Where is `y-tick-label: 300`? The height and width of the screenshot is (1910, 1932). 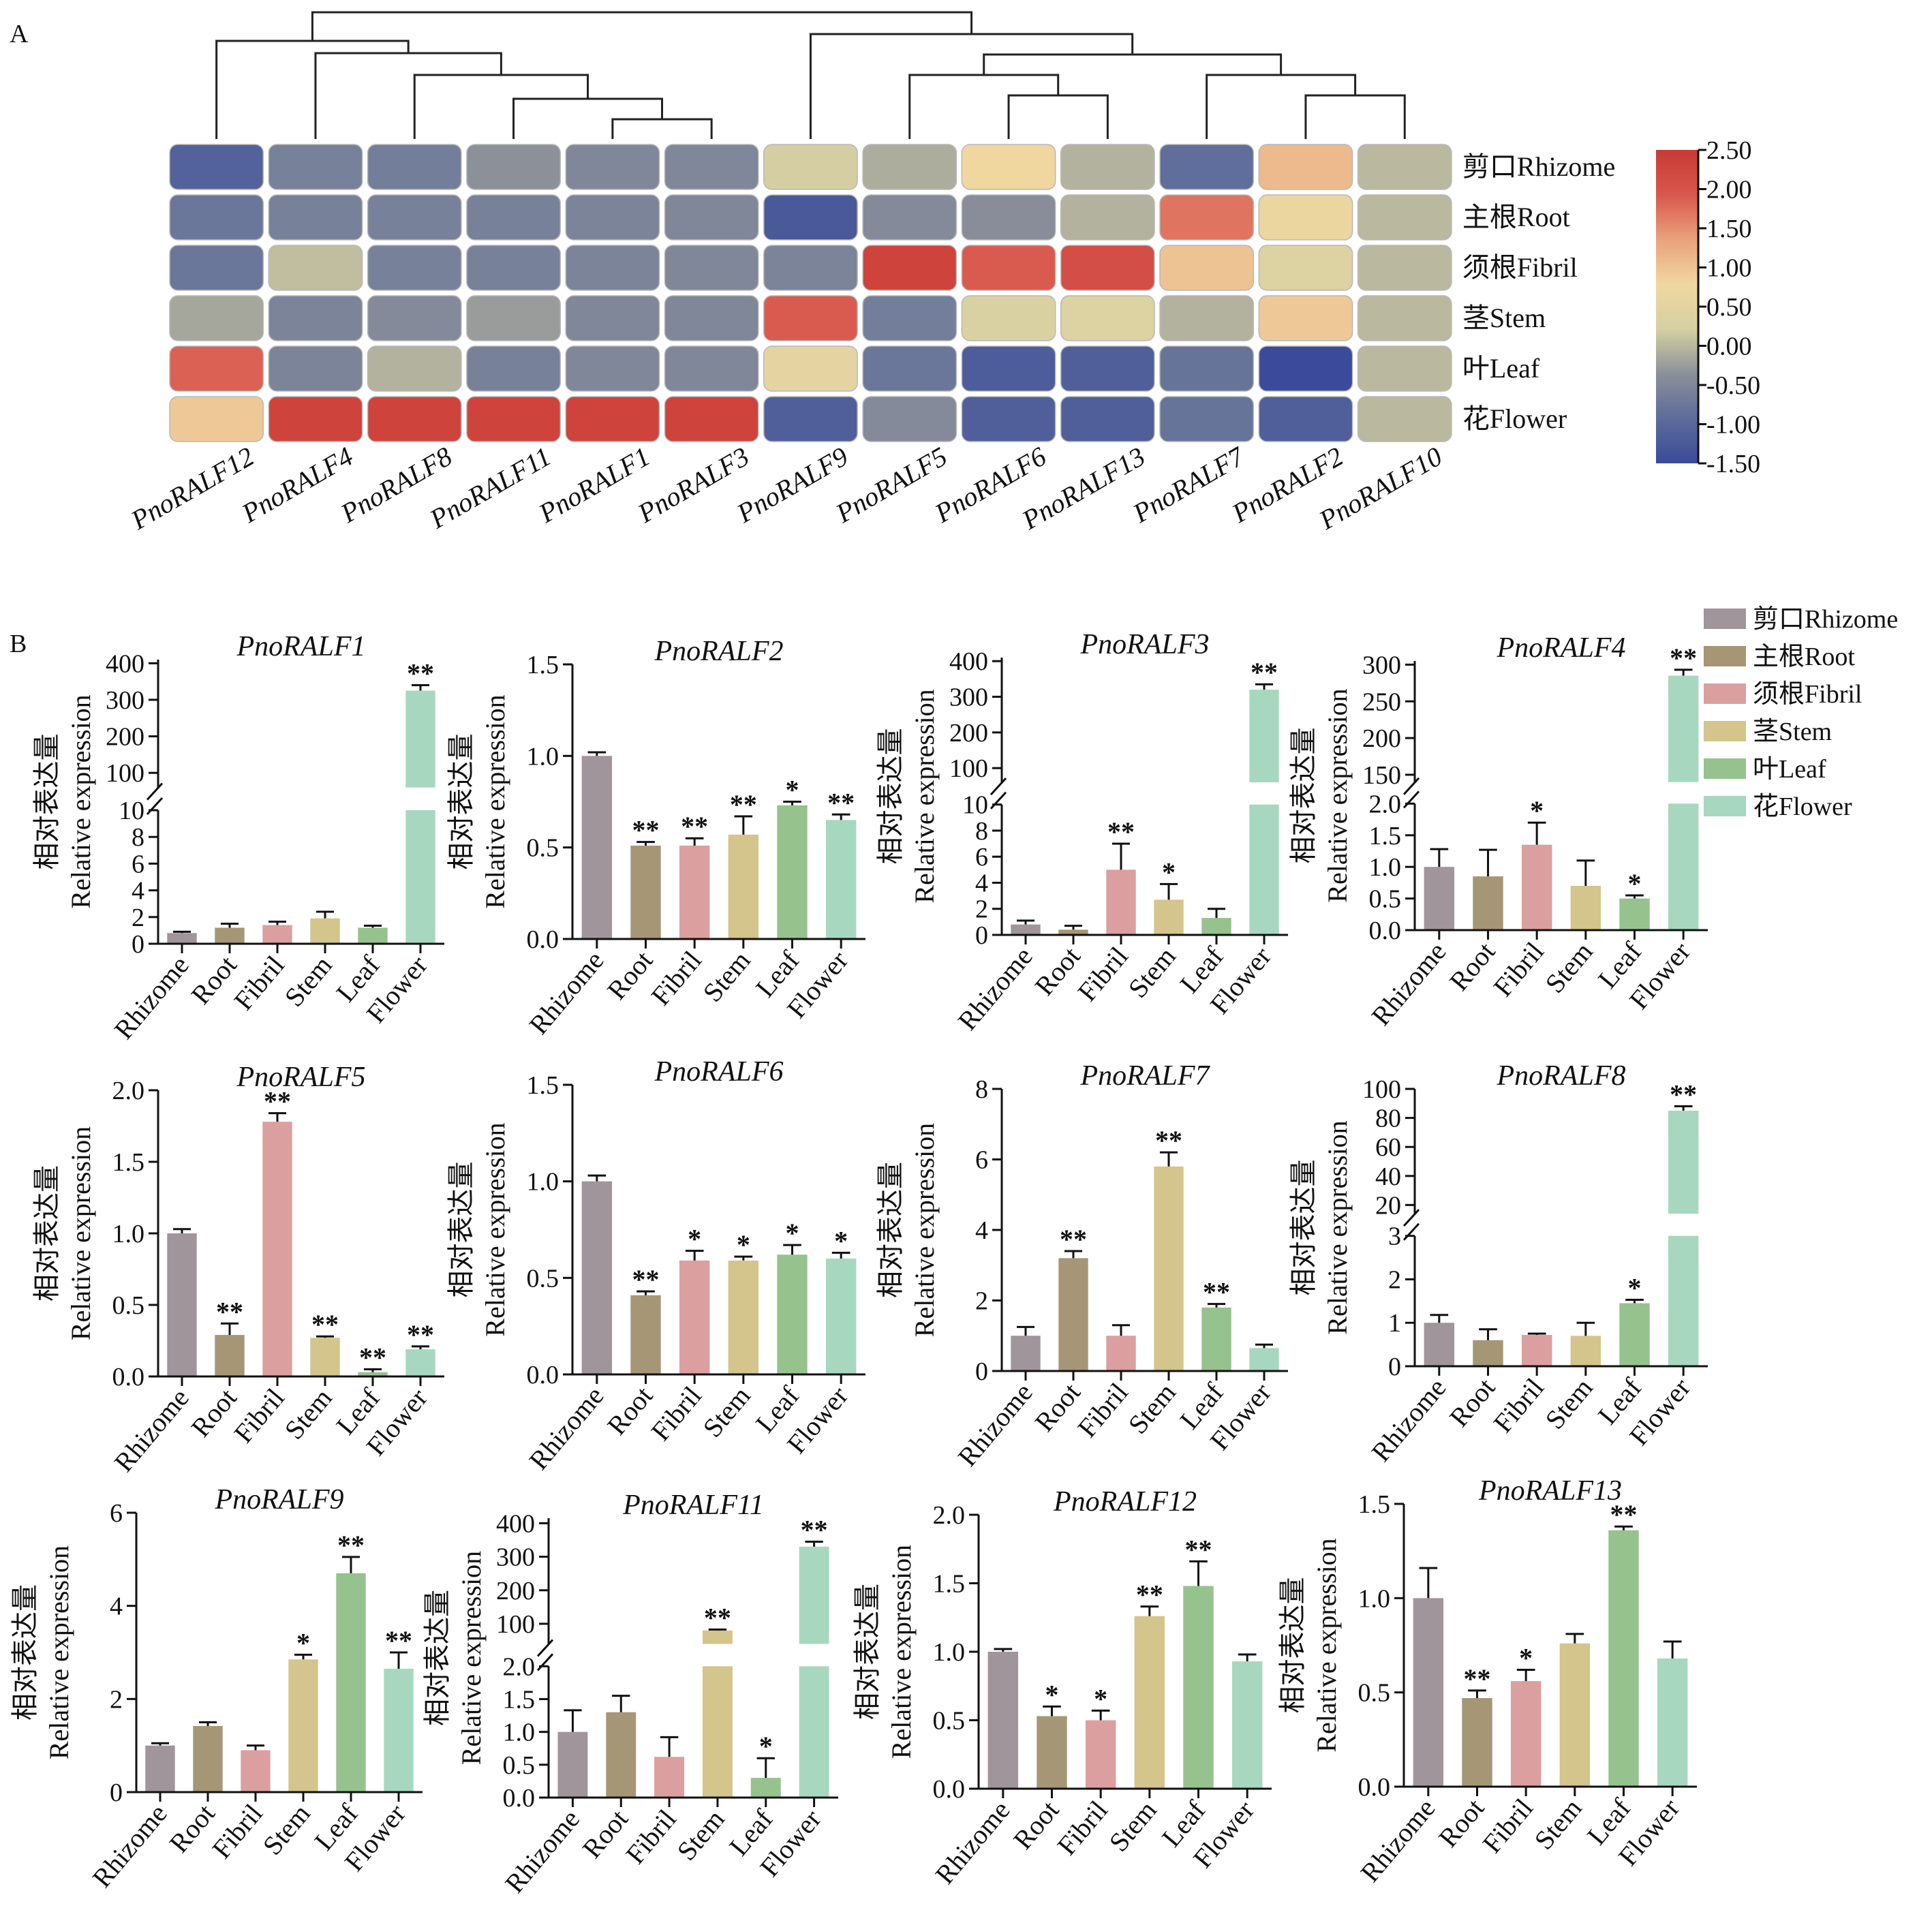 y-tick-label: 300 is located at coordinates (969, 697).